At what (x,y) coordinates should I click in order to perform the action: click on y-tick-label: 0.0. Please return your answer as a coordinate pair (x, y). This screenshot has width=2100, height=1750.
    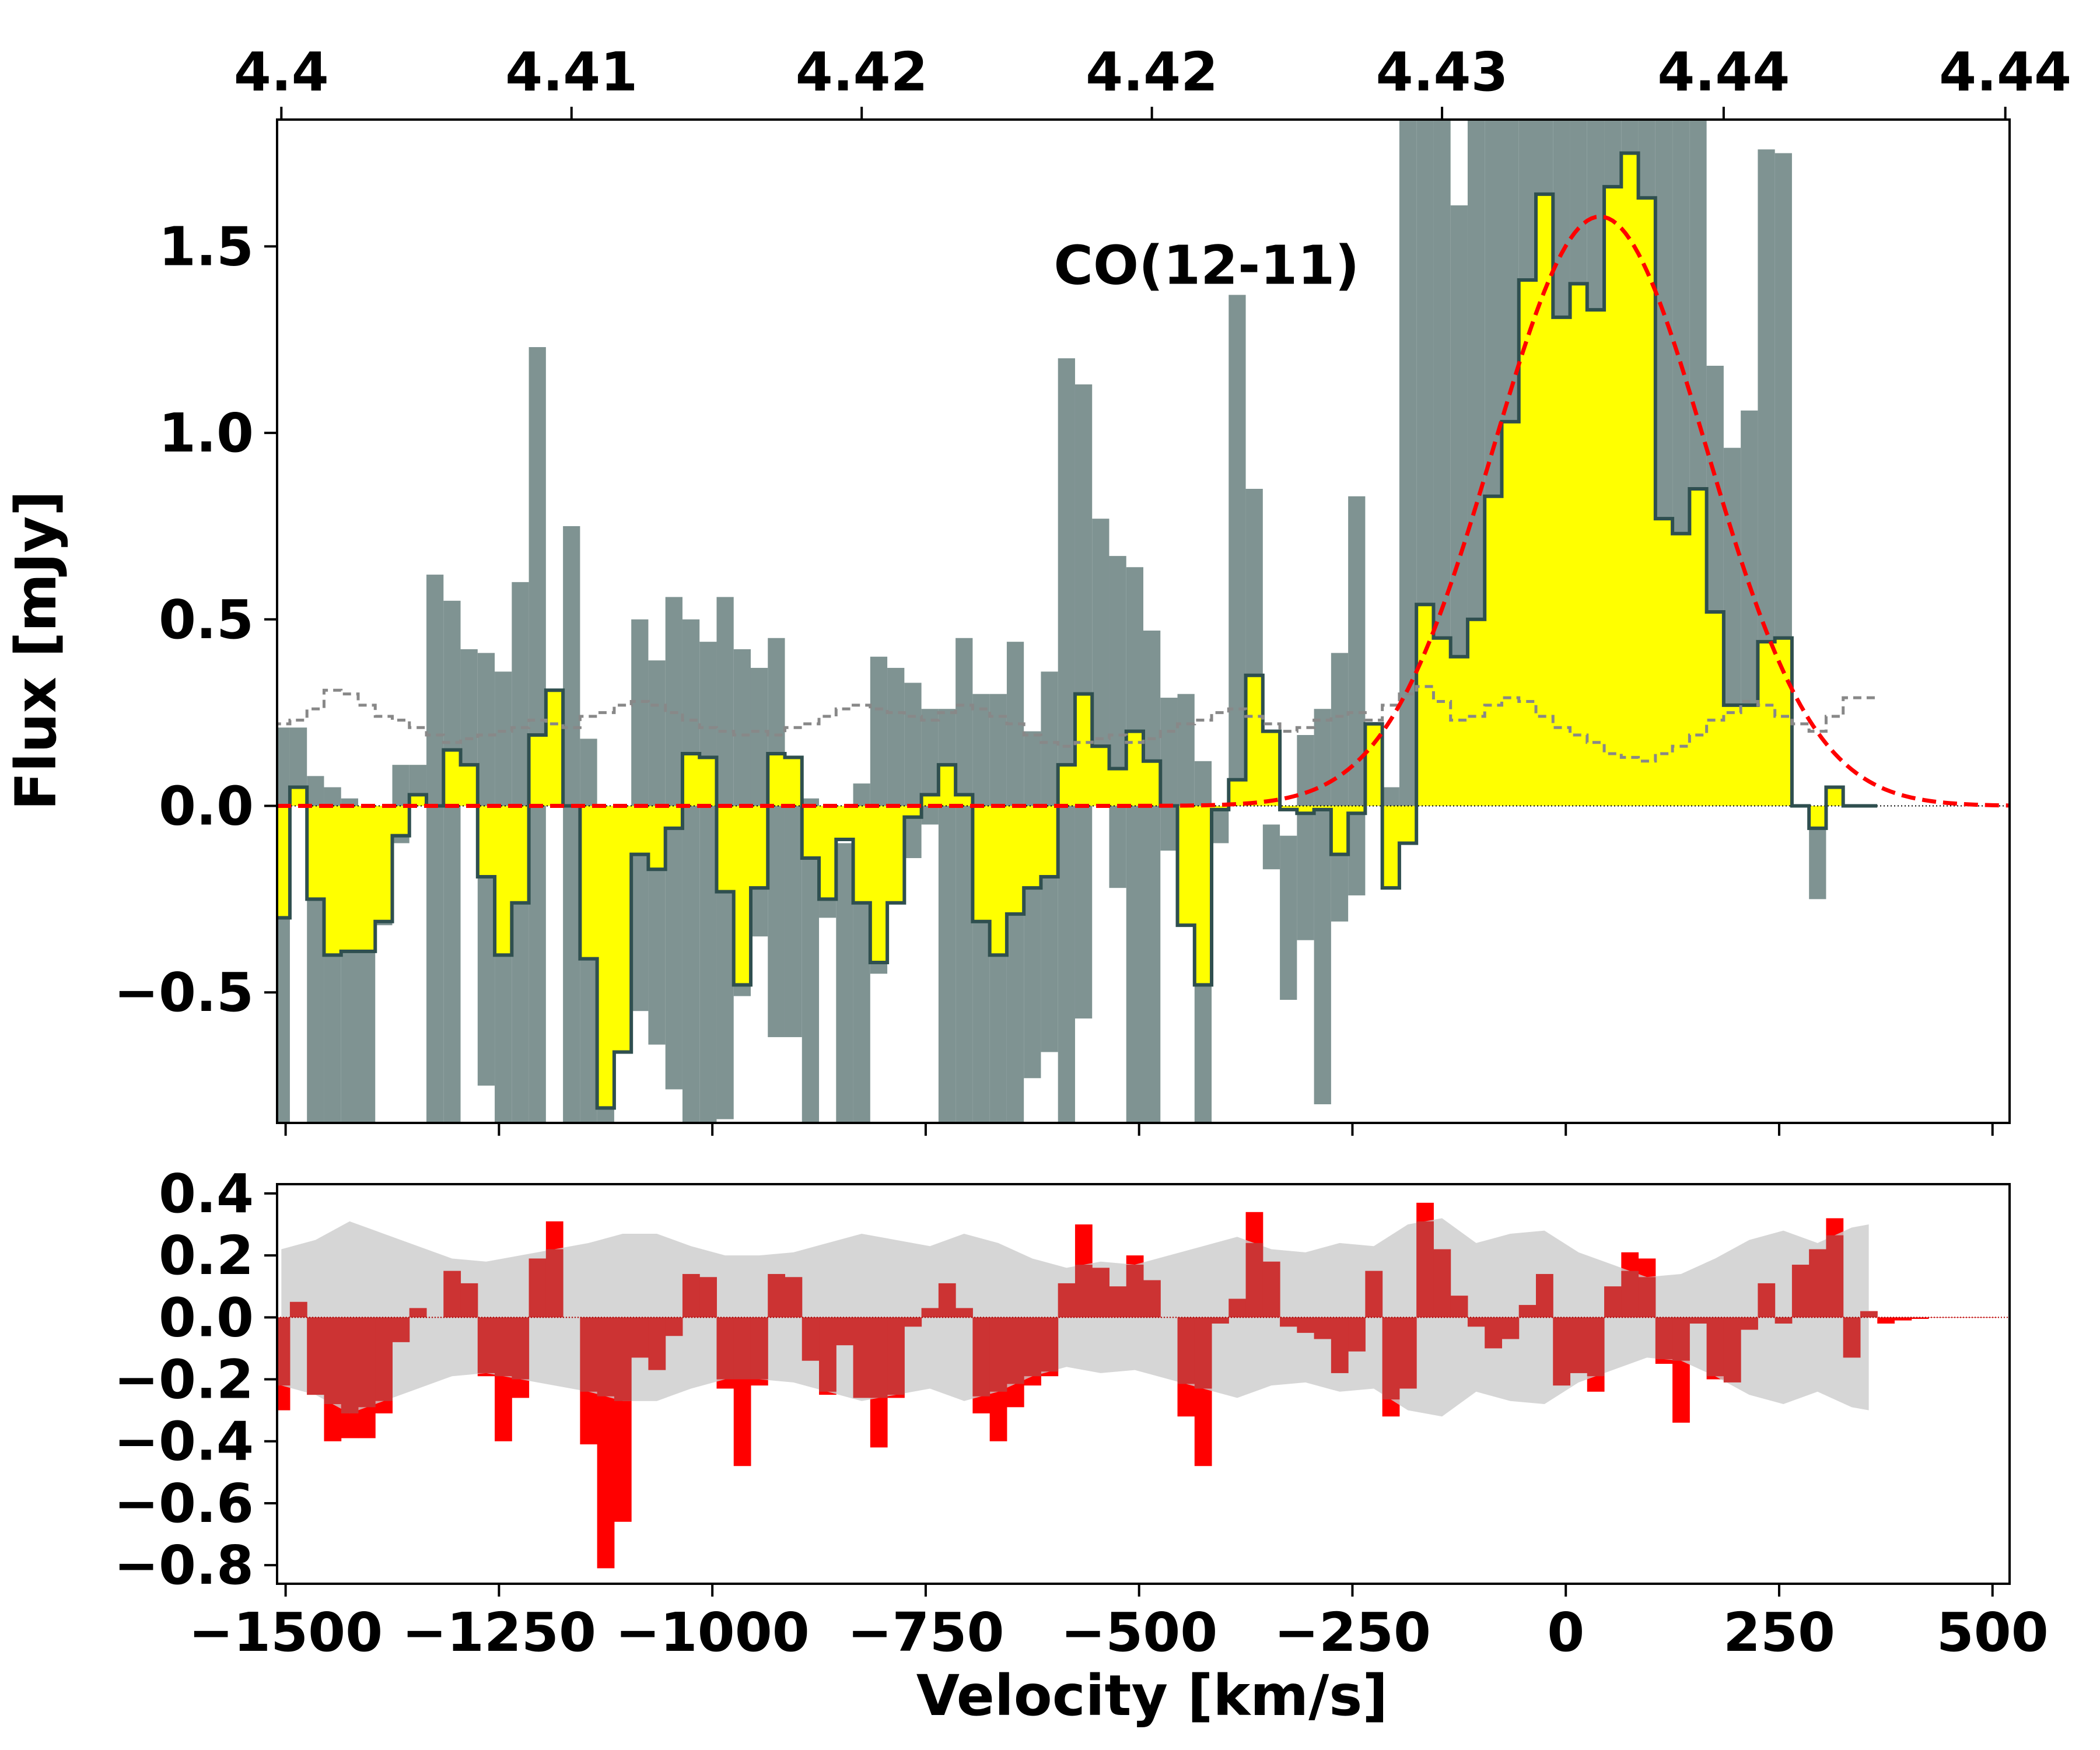
    Looking at the image, I should click on (206, 806).